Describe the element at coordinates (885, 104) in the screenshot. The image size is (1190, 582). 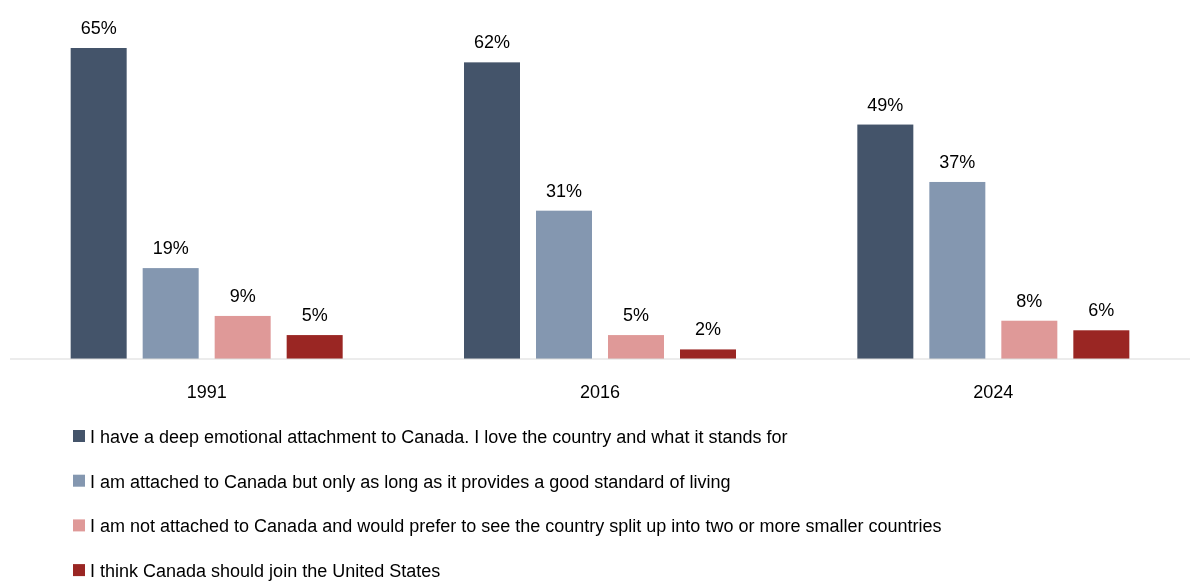
I see `data-label: 49%` at that location.